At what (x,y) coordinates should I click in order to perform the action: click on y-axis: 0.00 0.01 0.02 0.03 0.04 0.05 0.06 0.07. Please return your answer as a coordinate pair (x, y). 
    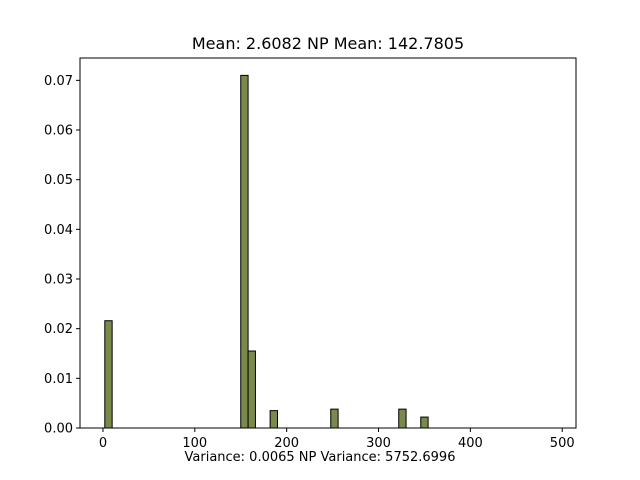
    Looking at the image, I should click on (62, 255).